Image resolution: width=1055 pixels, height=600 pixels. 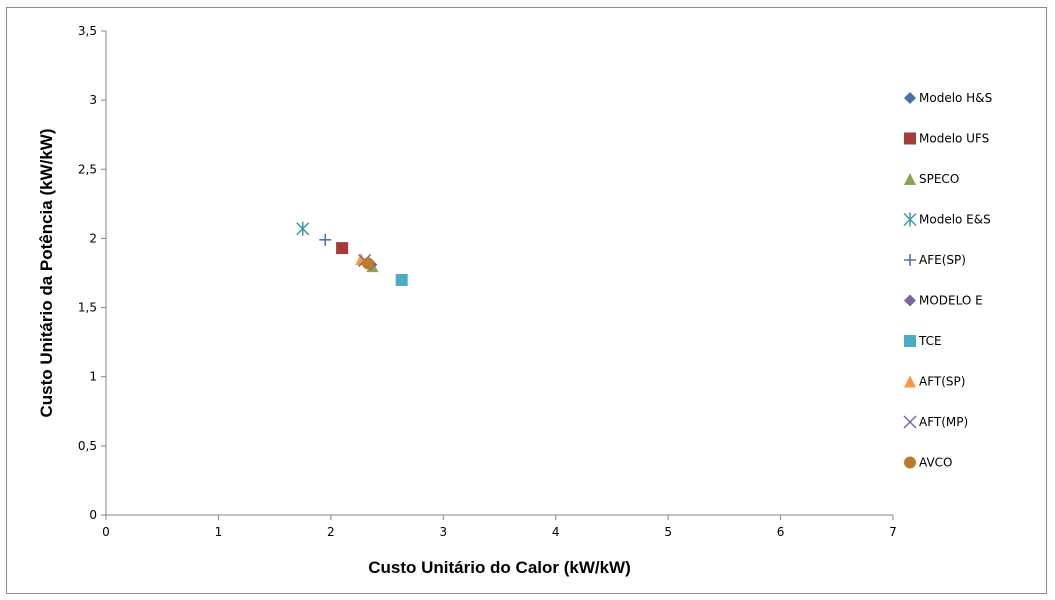 What do you see at coordinates (106, 532) in the screenshot?
I see `x-tick-label: 0` at bounding box center [106, 532].